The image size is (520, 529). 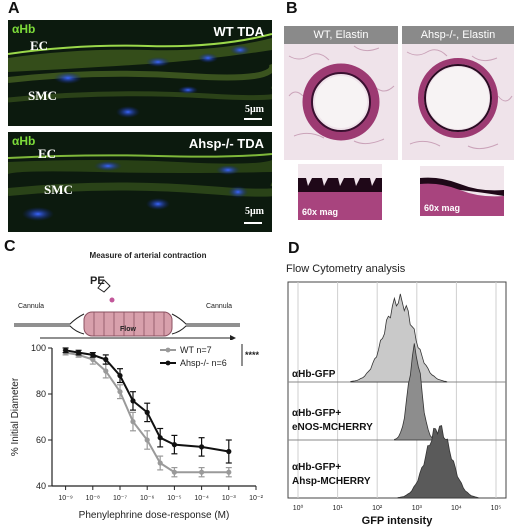 I want to click on flow-x-tick-label: 10⁴, so click(x=456, y=508).